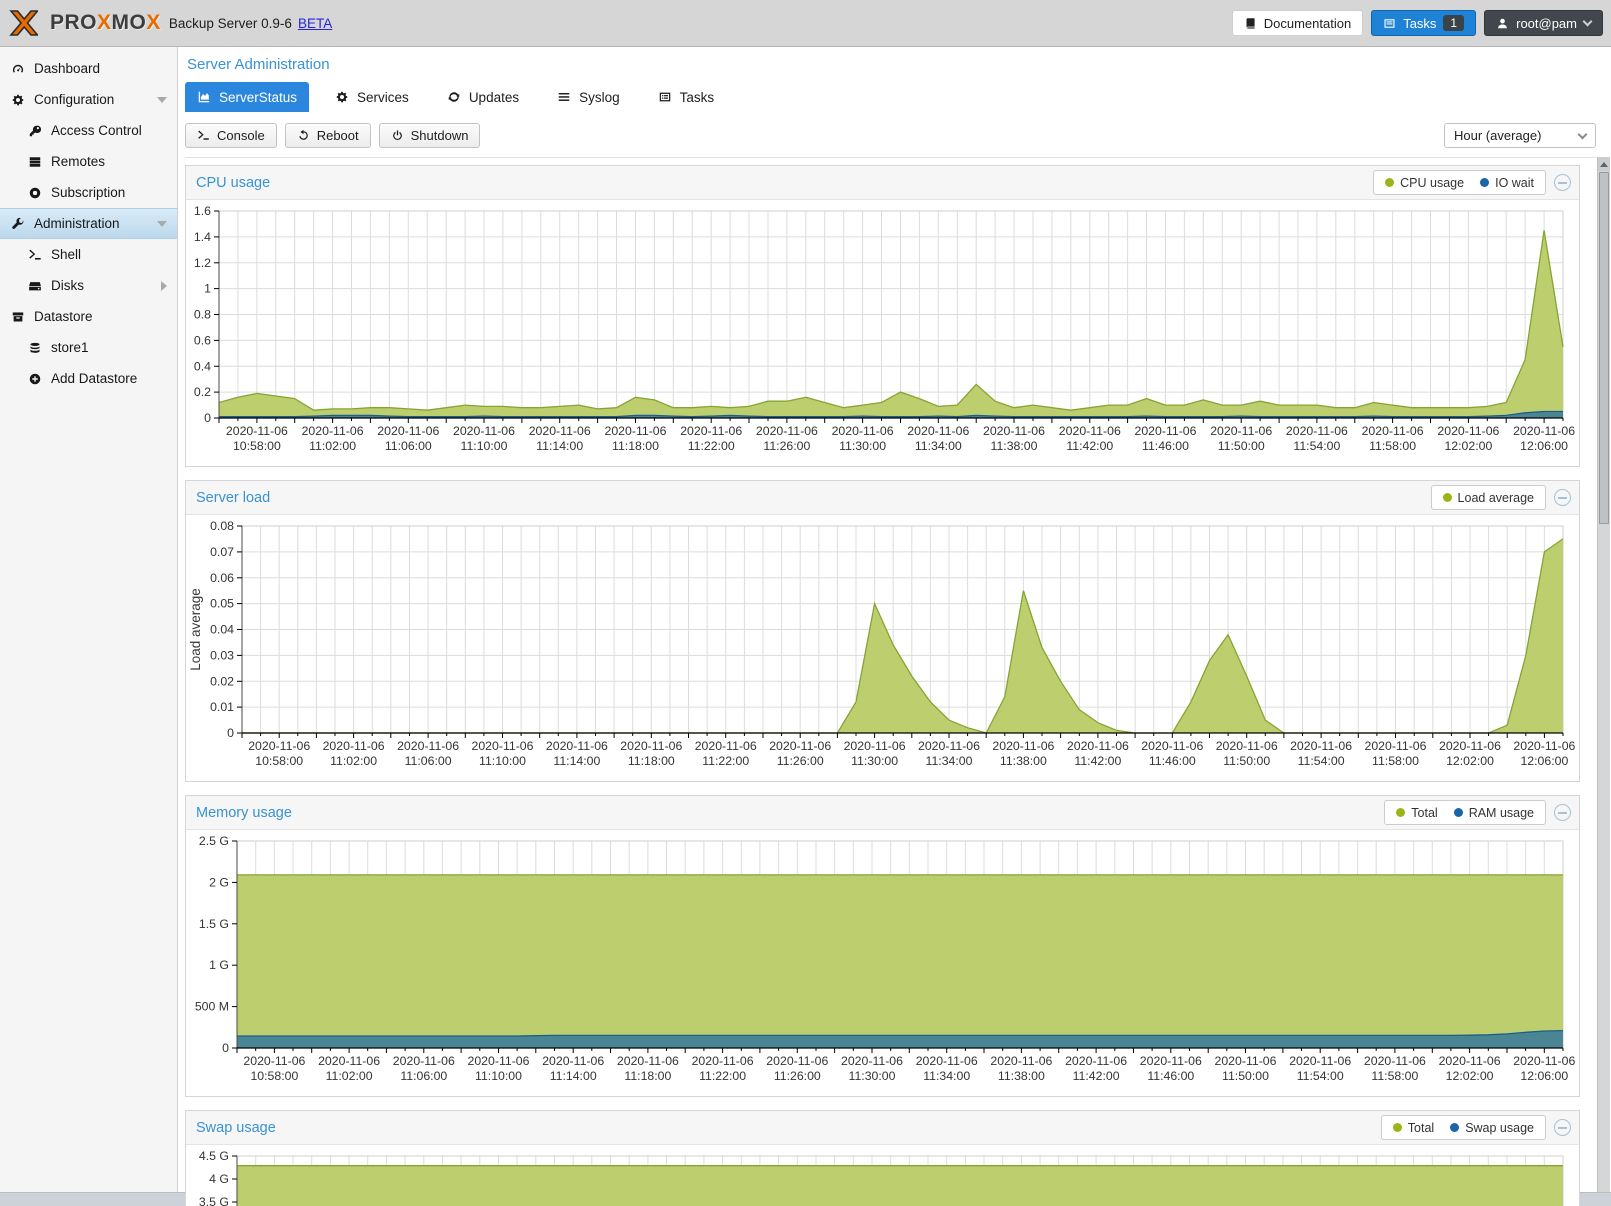  What do you see at coordinates (63, 316) in the screenshot?
I see `sidebar-item-label: Datastore` at bounding box center [63, 316].